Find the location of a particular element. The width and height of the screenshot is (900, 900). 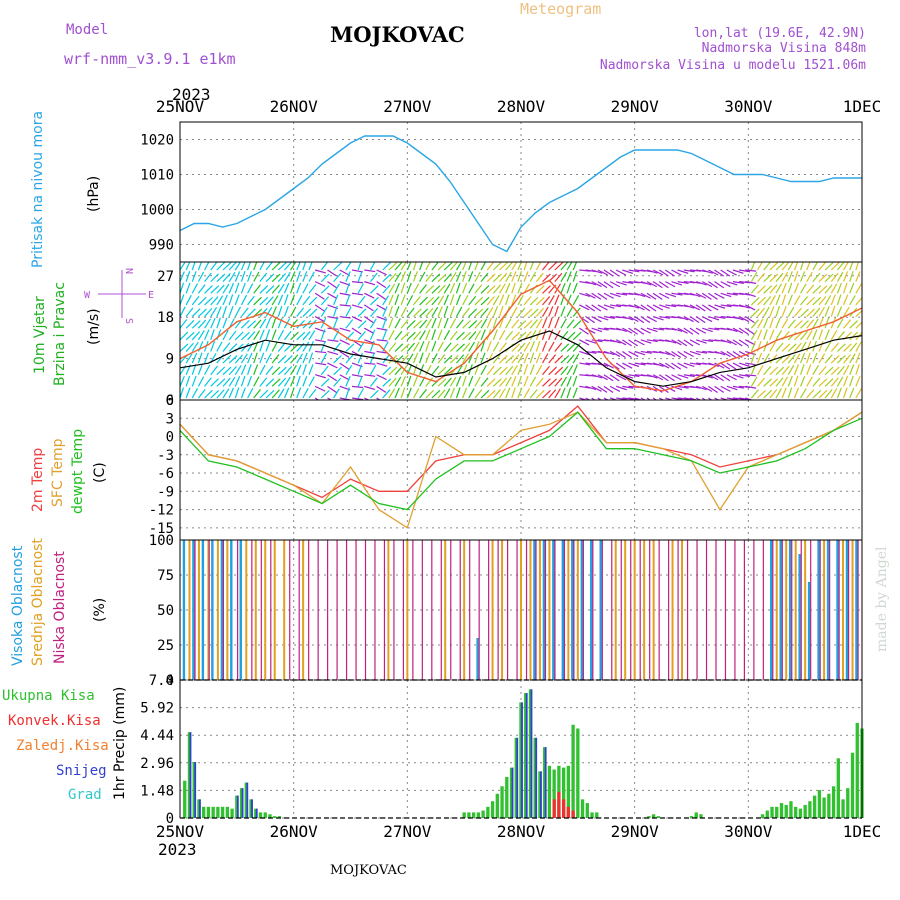

conv-precip-bar is located at coordinates (559, 804).